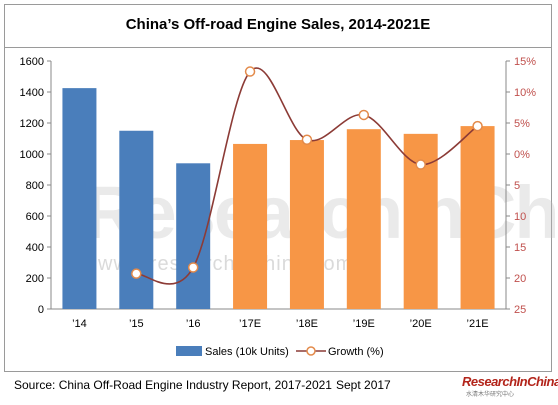  Describe the element at coordinates (247, 352) in the screenshot. I see `legend-sales-label: Sales (10k Units)` at that location.